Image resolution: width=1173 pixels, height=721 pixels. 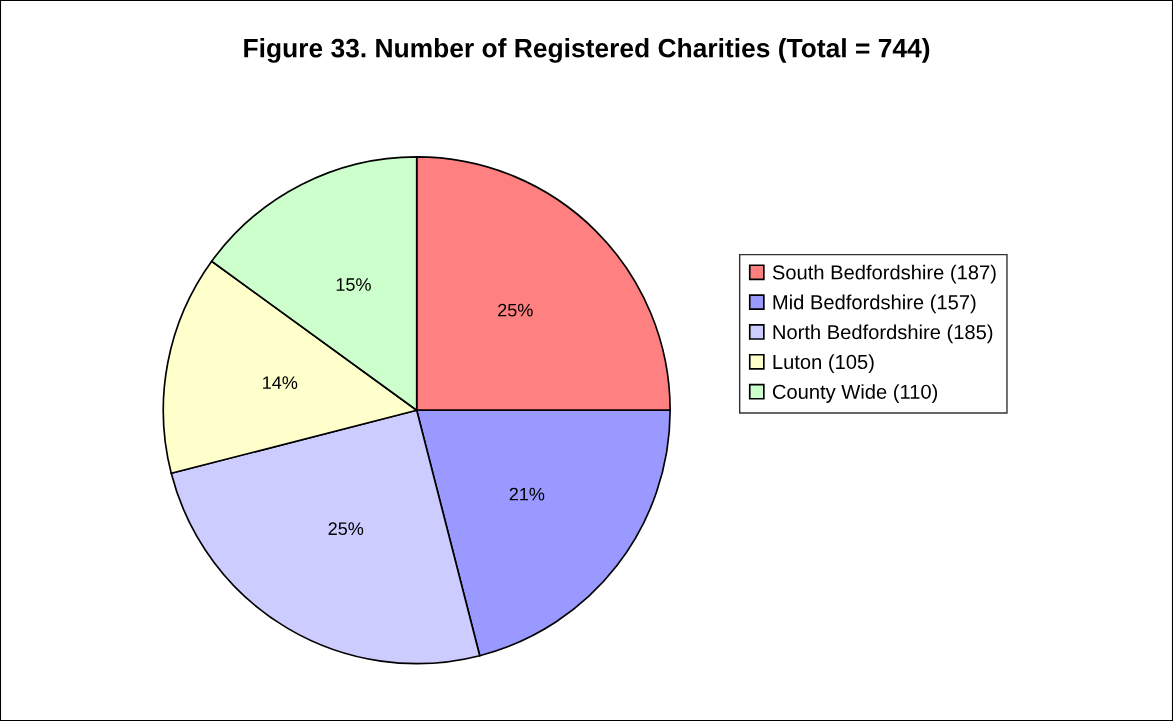 What do you see at coordinates (884, 274) in the screenshot?
I see `legend-label: South Bedfordshire (187)` at bounding box center [884, 274].